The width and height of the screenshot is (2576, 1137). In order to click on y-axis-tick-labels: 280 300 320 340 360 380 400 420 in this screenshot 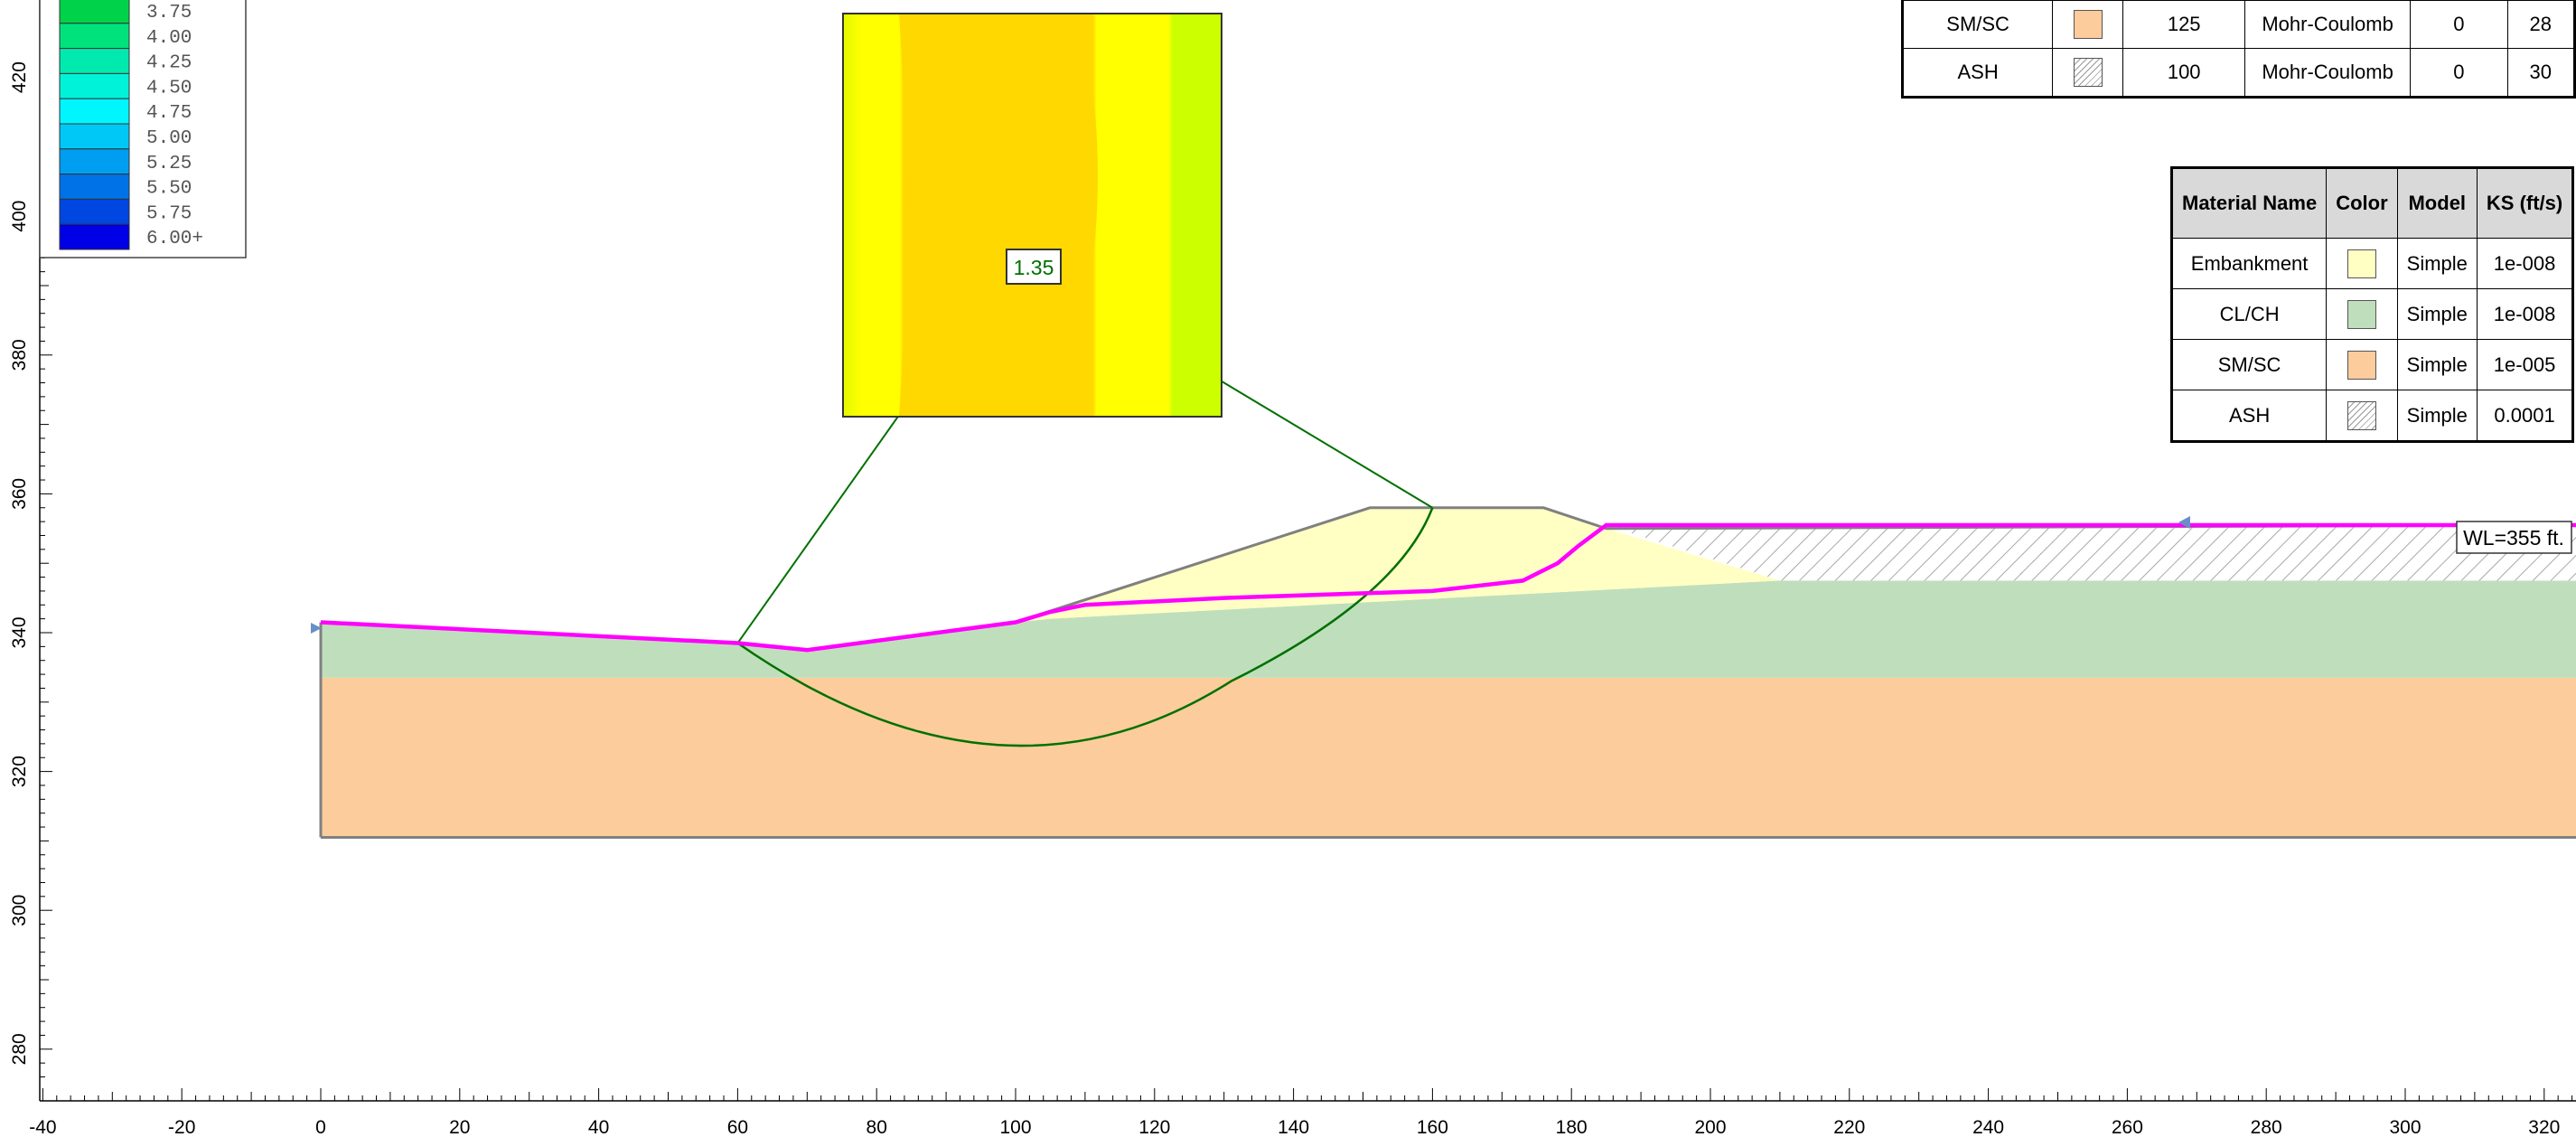, I will do `click(19, 563)`.